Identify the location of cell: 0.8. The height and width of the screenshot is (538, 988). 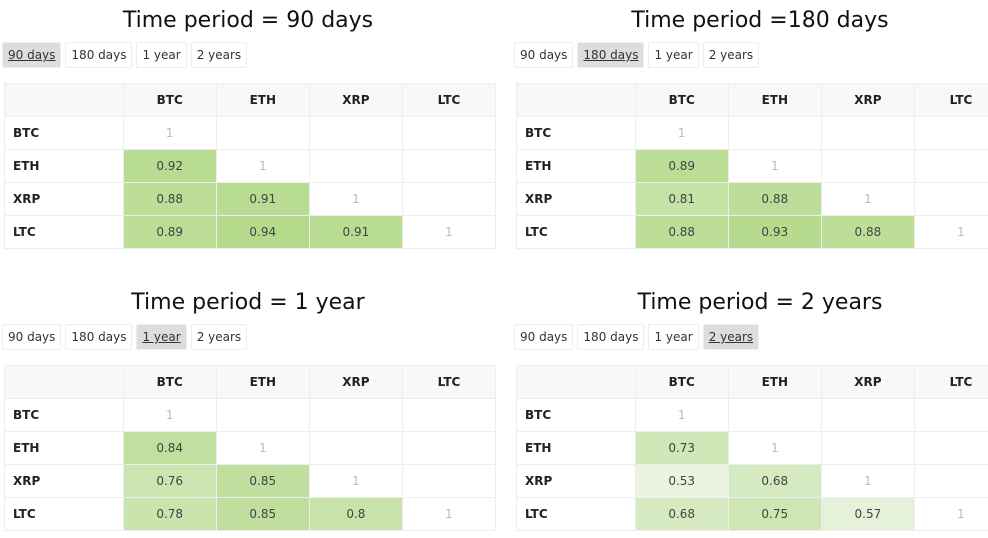
(355, 514).